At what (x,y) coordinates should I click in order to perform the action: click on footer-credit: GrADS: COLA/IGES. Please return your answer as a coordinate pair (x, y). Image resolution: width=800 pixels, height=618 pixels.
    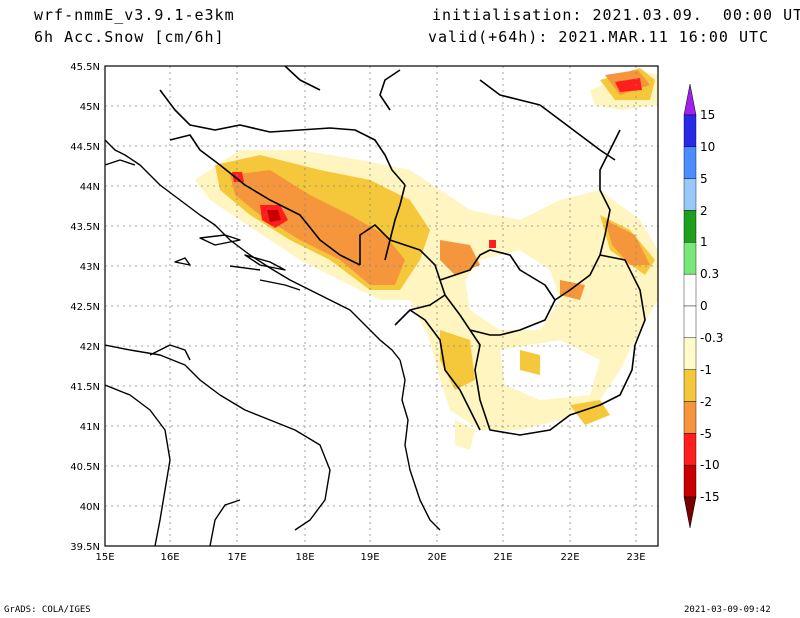
    Looking at the image, I should click on (47, 610).